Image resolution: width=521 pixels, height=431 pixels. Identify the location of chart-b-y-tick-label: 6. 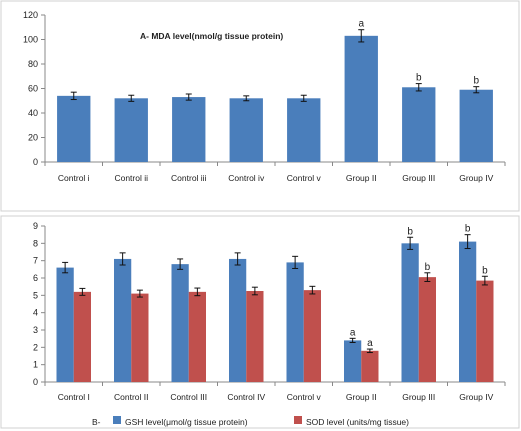
(35, 278).